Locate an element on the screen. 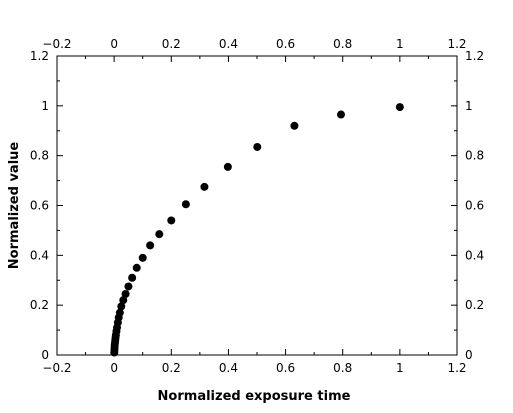 The image size is (513, 413). x-tick-label-bottom: 0.4 is located at coordinates (228, 368).